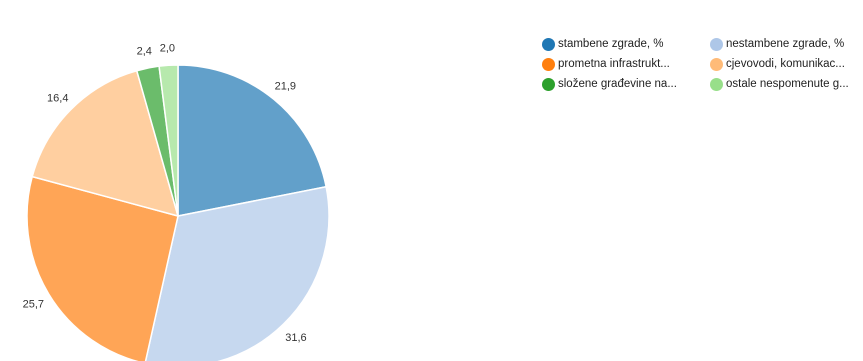  What do you see at coordinates (33, 304) in the screenshot?
I see `data-label-prometna-infrastrukt: 25,7` at bounding box center [33, 304].